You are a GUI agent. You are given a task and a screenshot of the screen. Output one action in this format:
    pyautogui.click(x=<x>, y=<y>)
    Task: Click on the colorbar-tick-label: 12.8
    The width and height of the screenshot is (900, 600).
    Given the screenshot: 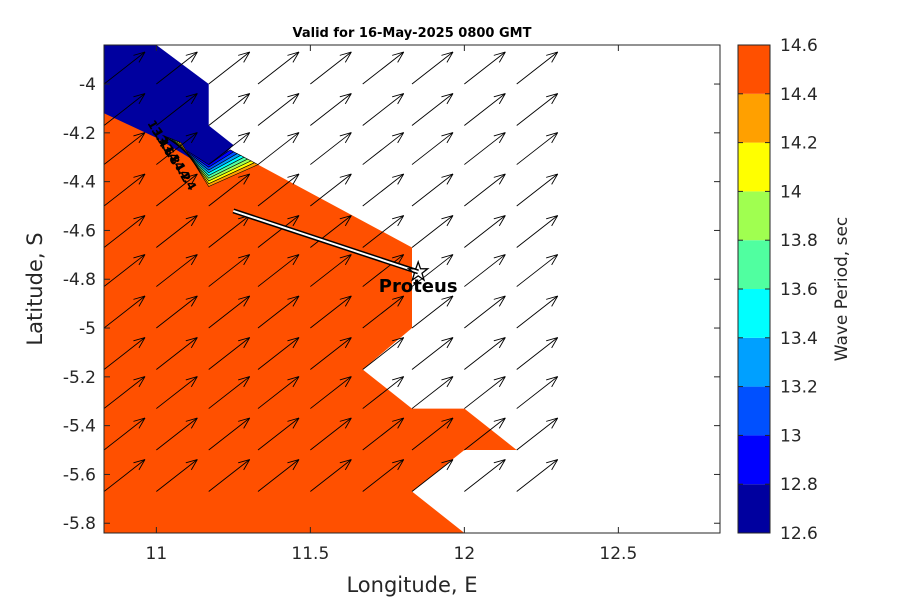 What is the action you would take?
    pyautogui.click(x=799, y=485)
    